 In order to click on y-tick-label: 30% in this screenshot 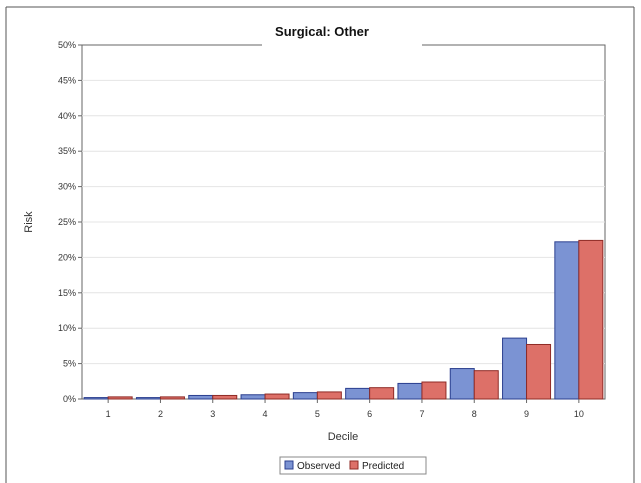, I will do `click(67, 187)`.